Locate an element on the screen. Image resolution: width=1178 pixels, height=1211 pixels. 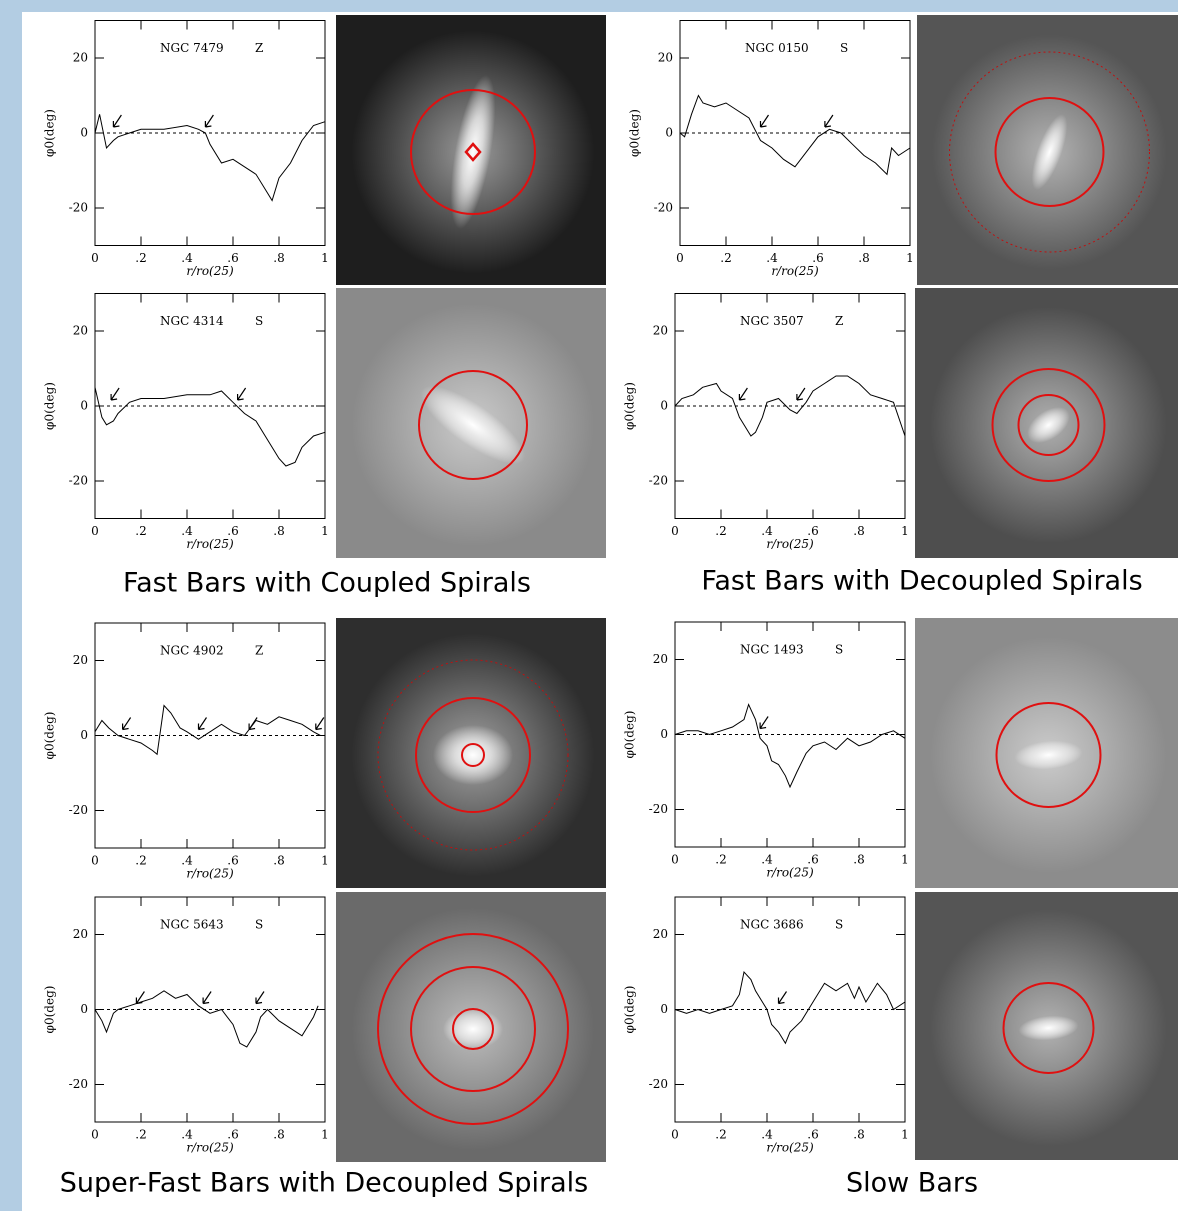
panel: 0 .2 .4 .6 .8 1 -20 0 20 r/ro(25) φ0(deg) NGC 0150 S is located at coordinates (903, 150).